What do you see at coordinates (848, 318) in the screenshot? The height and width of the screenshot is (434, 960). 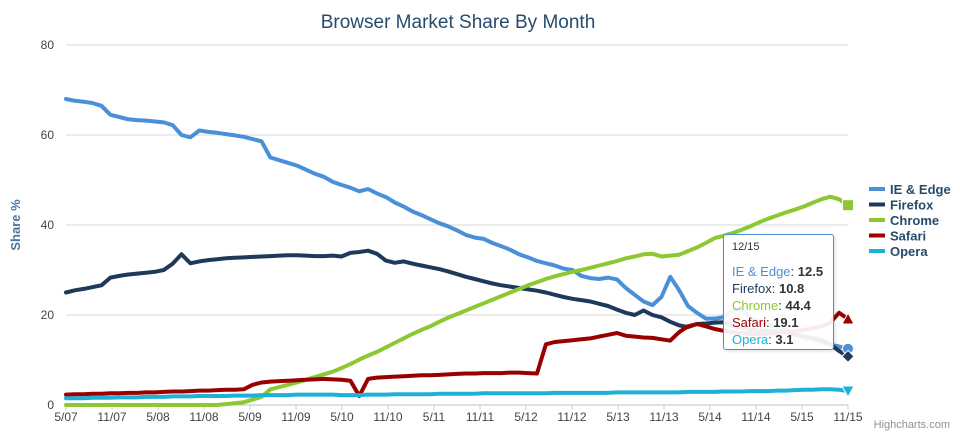 I see `end-marker-safari` at bounding box center [848, 318].